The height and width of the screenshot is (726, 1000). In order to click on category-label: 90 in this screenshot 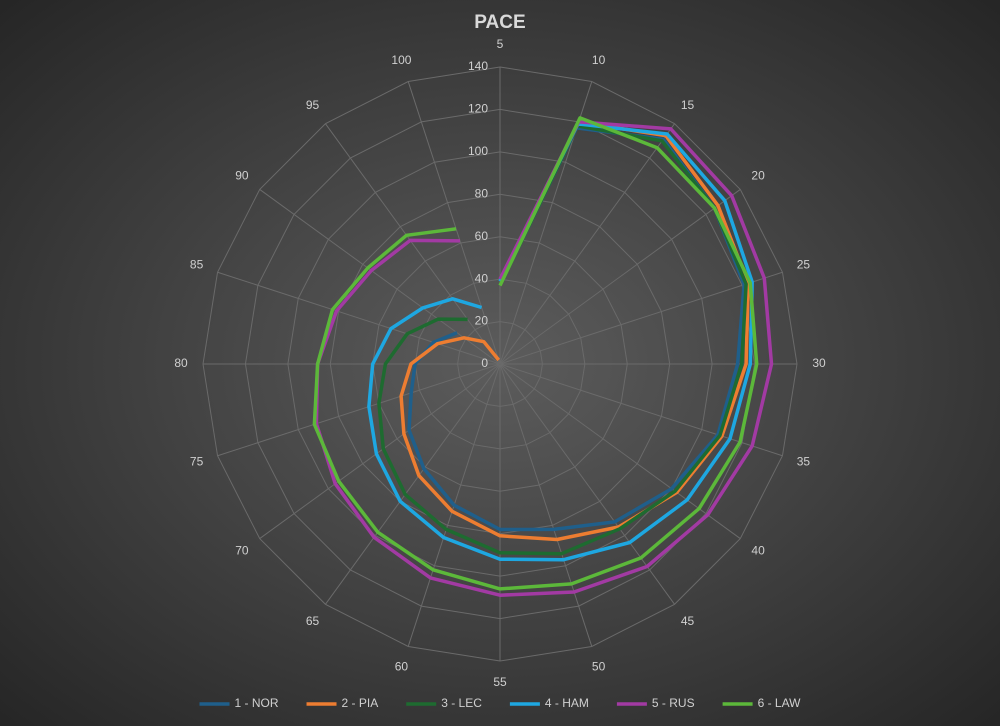, I will do `click(242, 176)`.